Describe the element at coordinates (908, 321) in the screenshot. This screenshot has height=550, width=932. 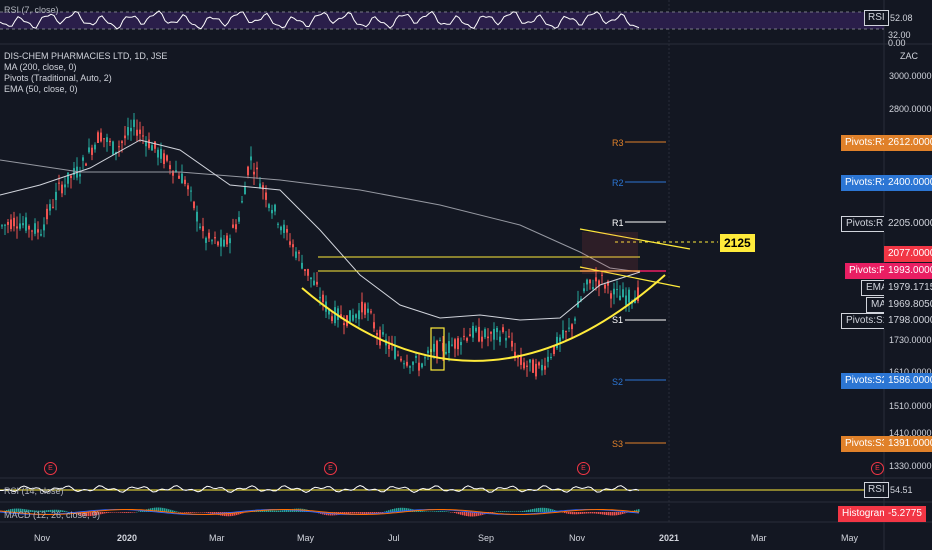
I see `pivot-s1-value: 1798.0000` at that location.